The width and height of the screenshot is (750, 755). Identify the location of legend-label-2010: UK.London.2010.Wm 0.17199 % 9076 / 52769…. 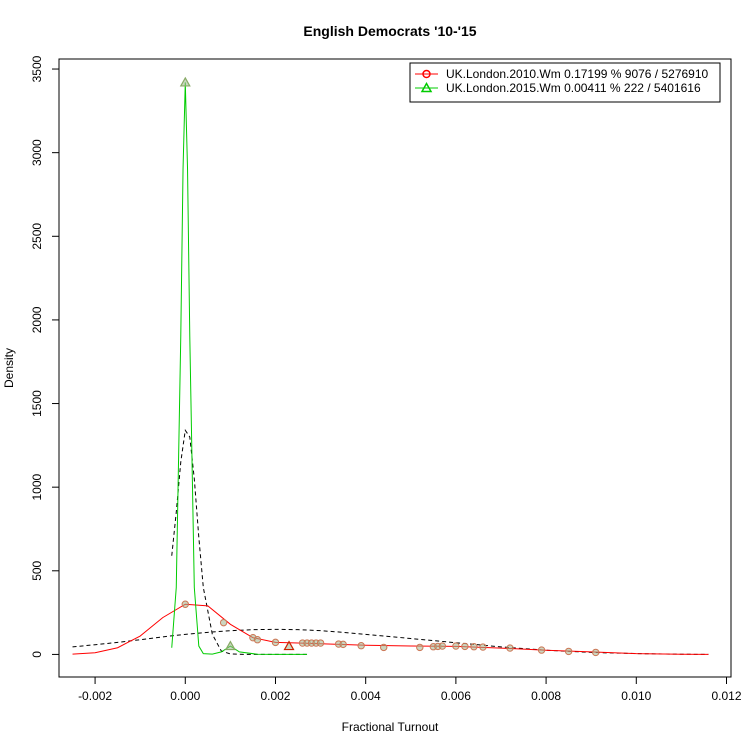
(577, 74).